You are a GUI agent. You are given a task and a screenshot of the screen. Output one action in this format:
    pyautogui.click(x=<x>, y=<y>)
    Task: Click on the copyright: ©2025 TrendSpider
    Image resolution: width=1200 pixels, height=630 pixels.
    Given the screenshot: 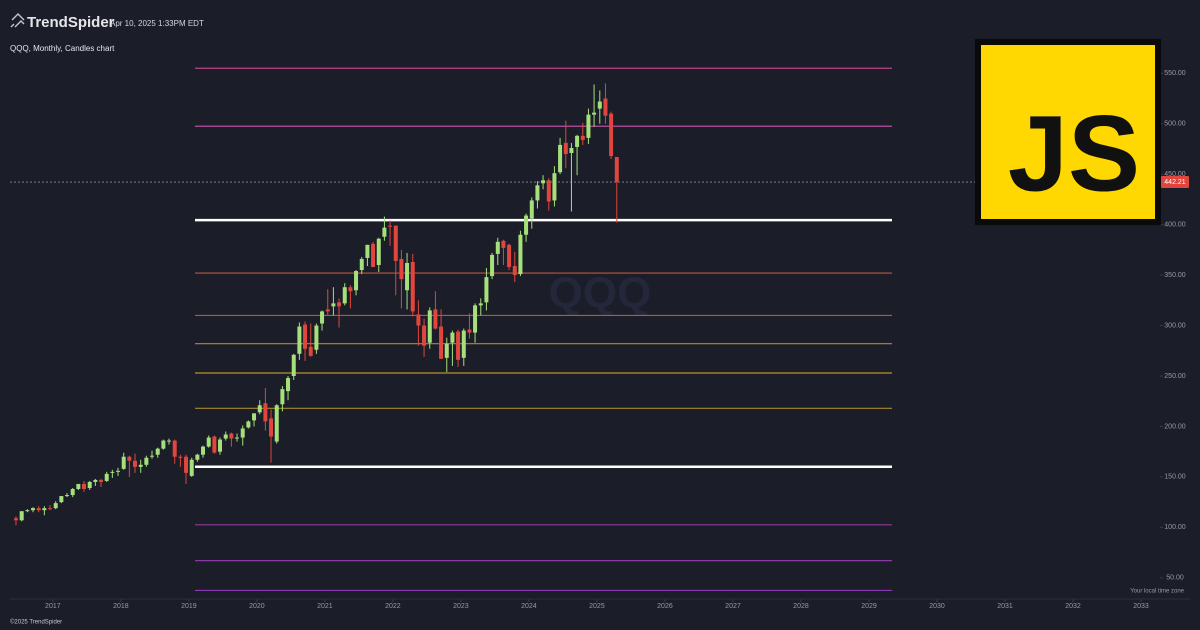 What is the action you would take?
    pyautogui.click(x=36, y=622)
    